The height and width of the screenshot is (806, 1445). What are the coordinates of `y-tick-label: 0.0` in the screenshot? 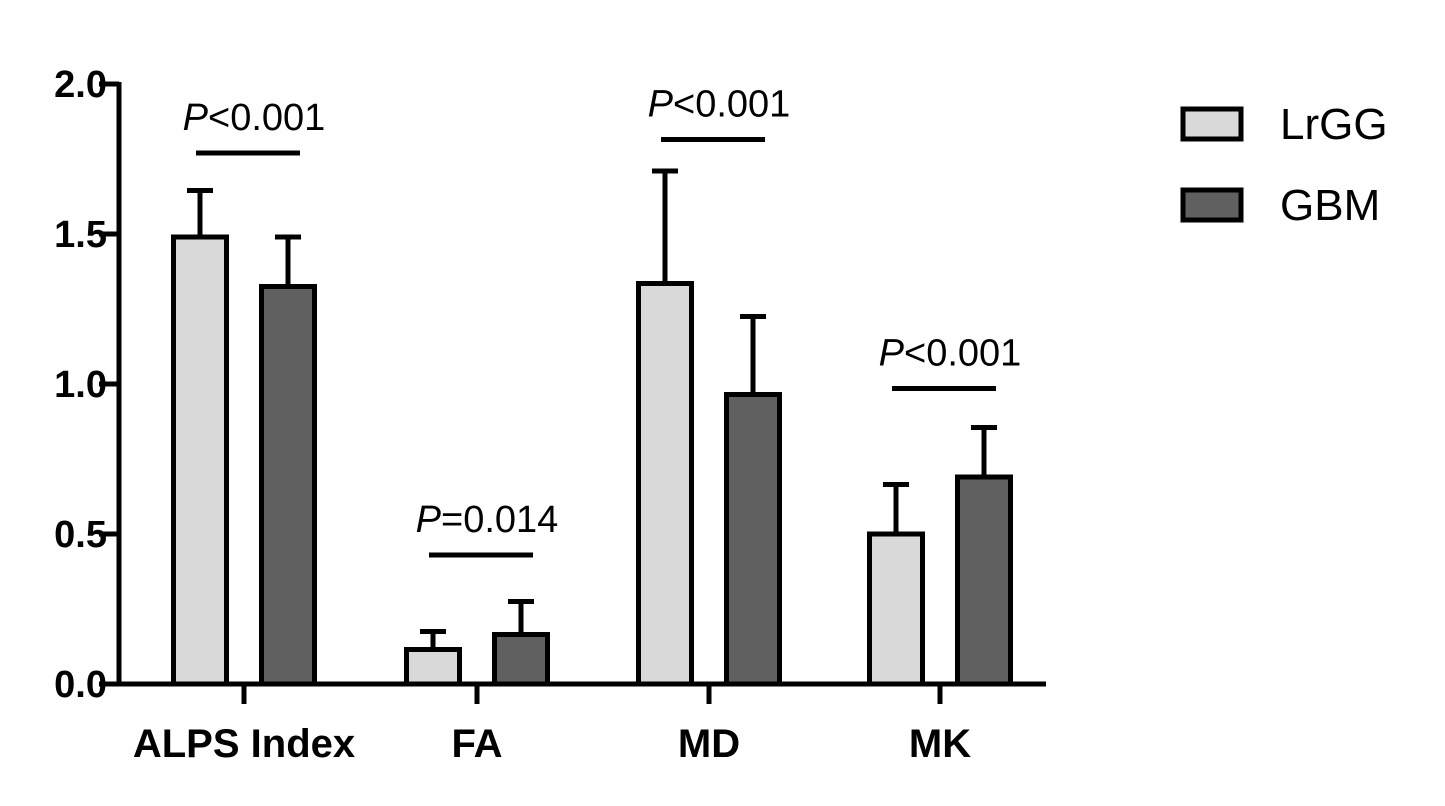 It's located at (80, 685).